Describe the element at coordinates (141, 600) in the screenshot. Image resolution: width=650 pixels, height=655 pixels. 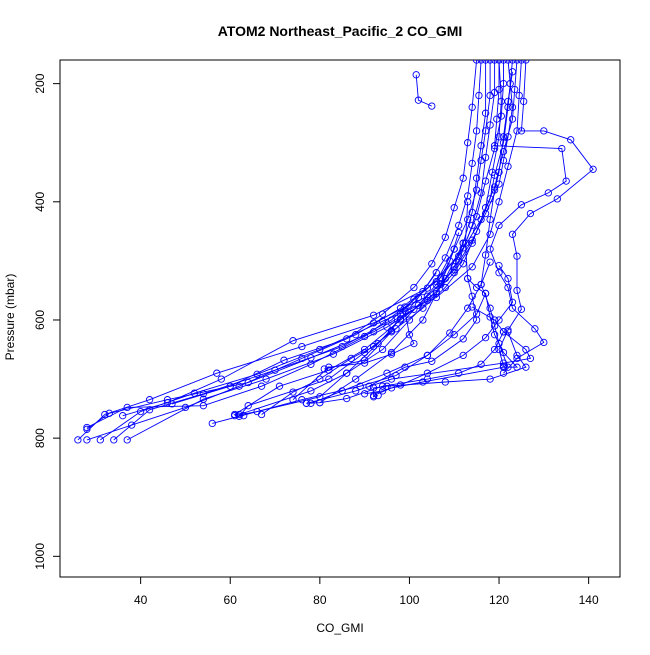
I see `x-tick-label: 40` at that location.